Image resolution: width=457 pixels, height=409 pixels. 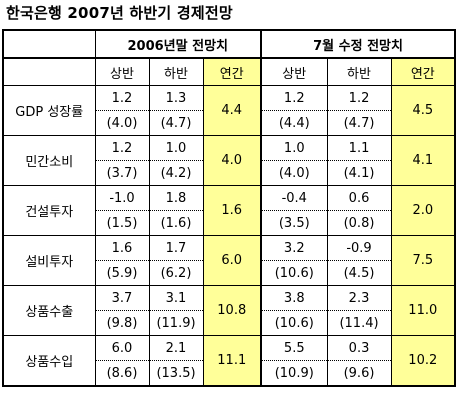 I want to click on value-cell: (8.6), so click(x=122, y=373).